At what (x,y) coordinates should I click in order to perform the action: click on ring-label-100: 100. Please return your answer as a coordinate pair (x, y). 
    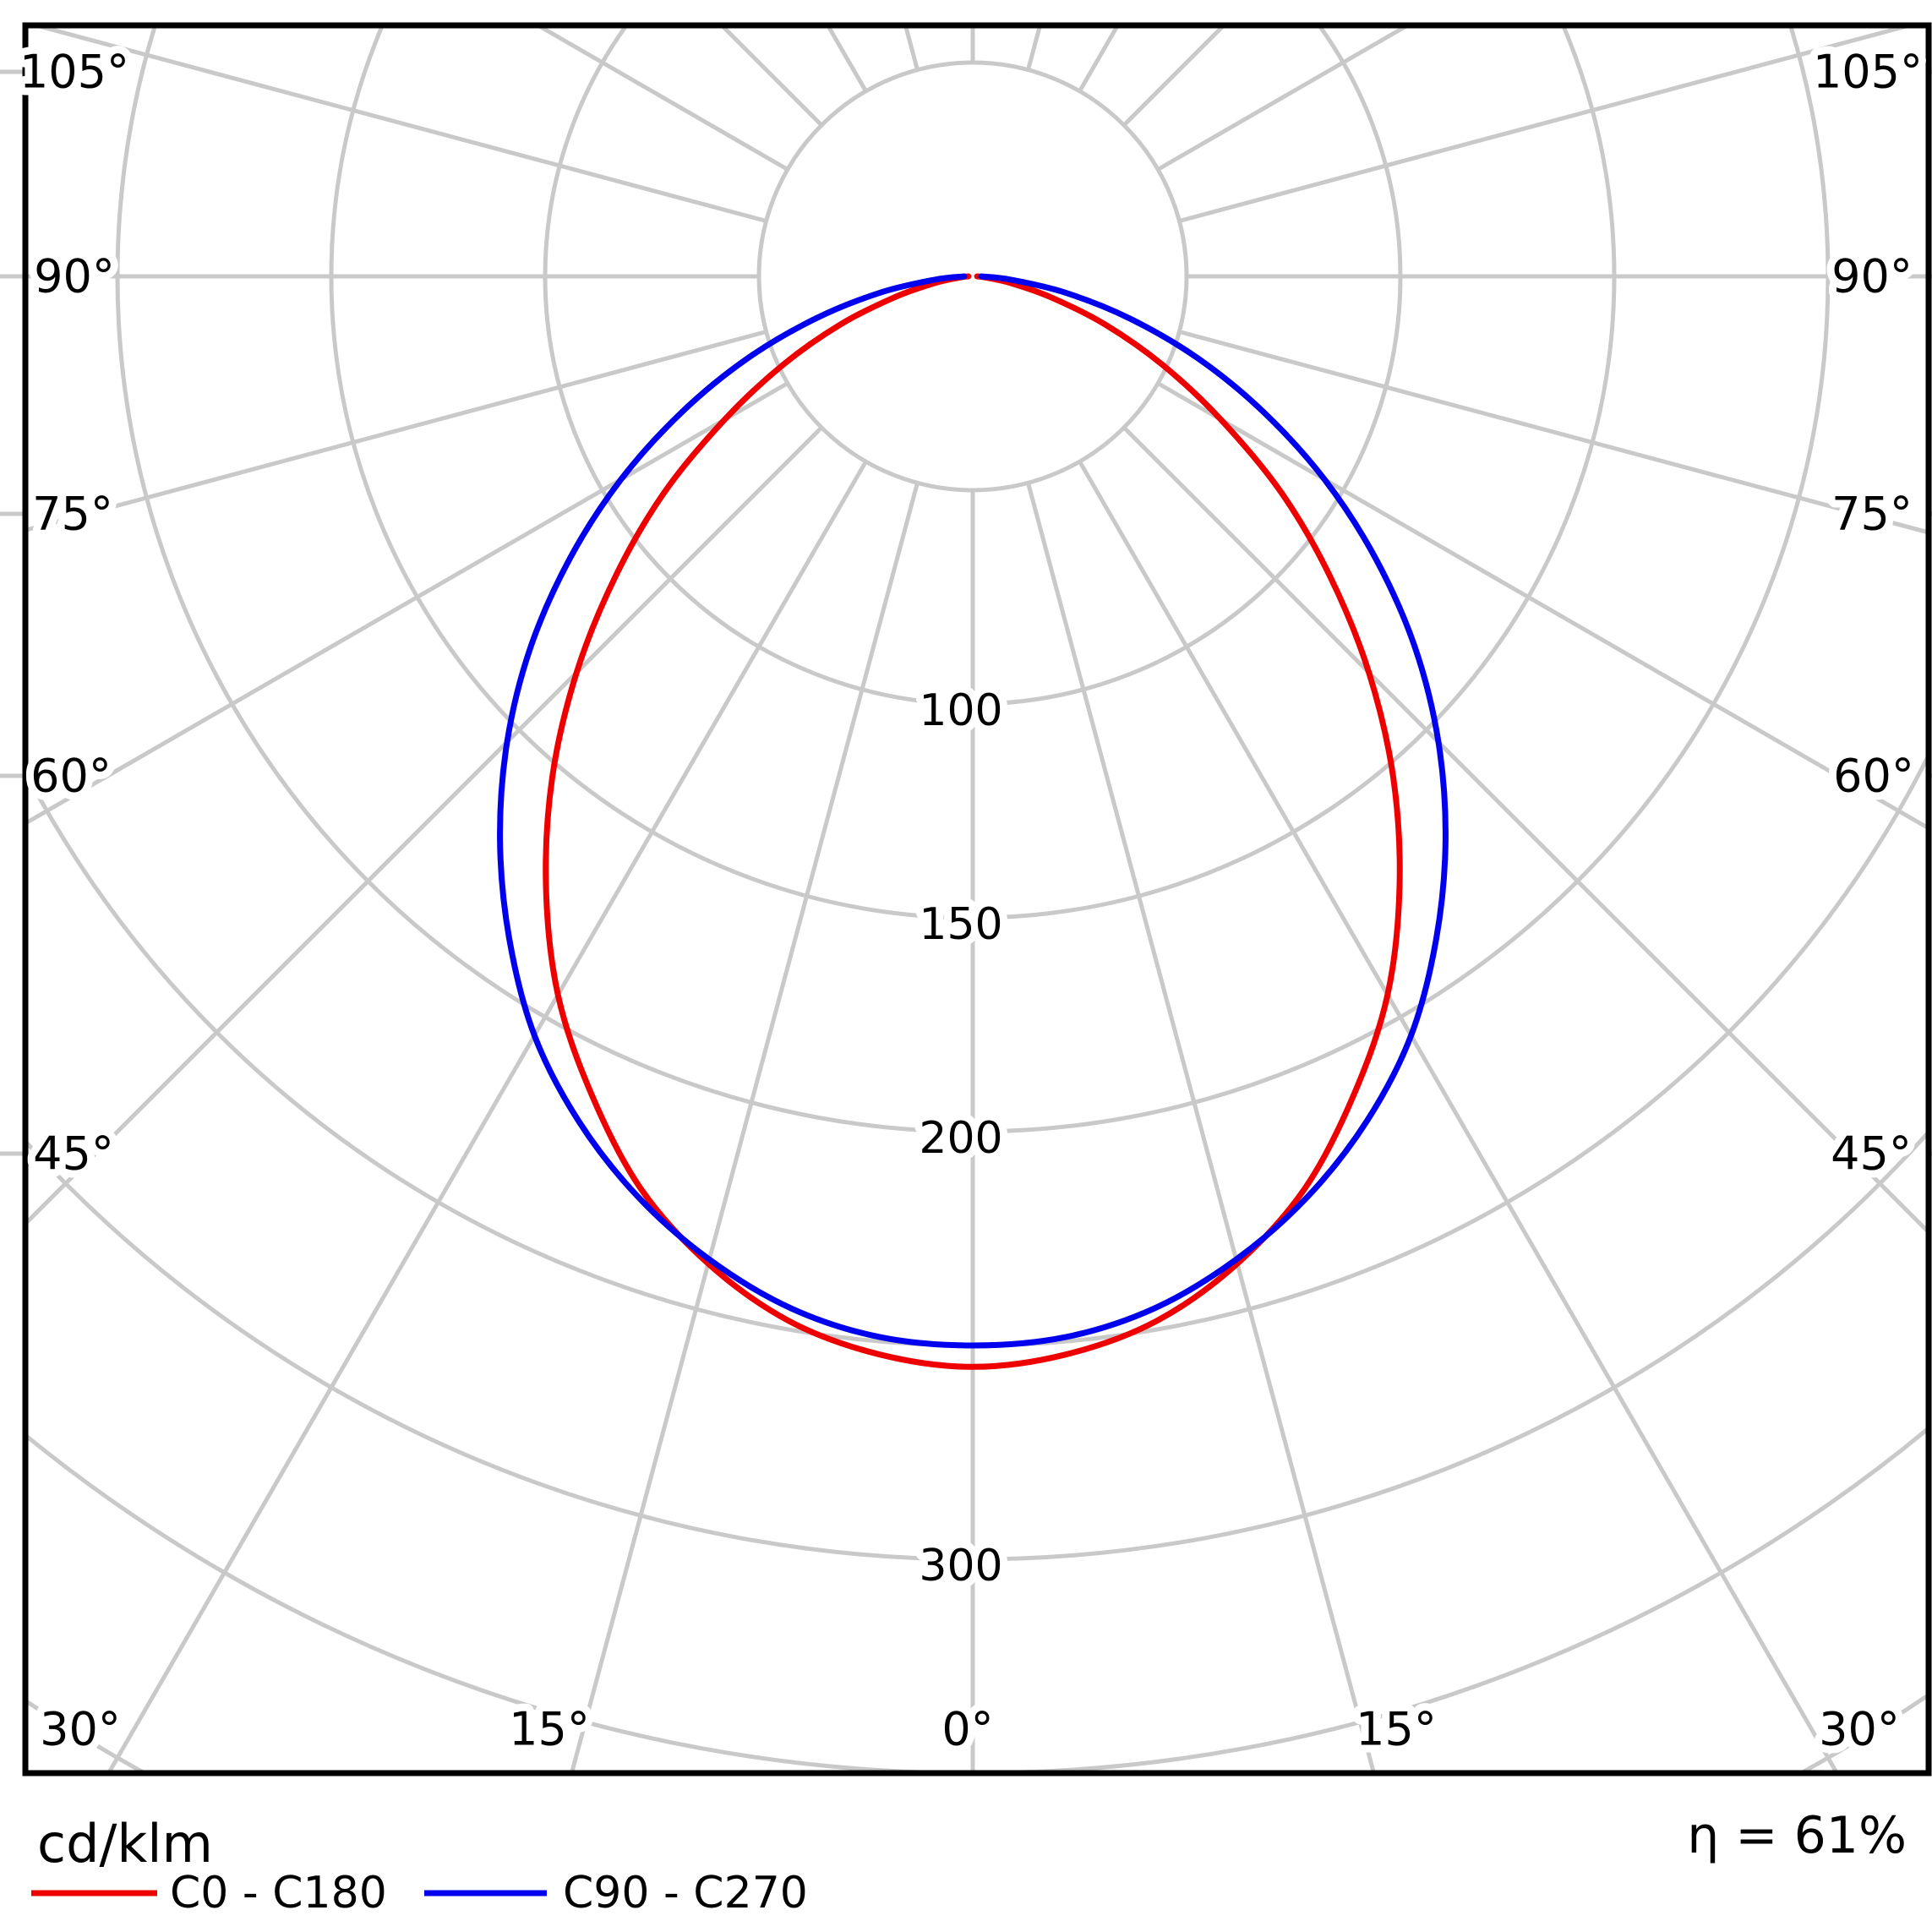
    Looking at the image, I should click on (960, 710).